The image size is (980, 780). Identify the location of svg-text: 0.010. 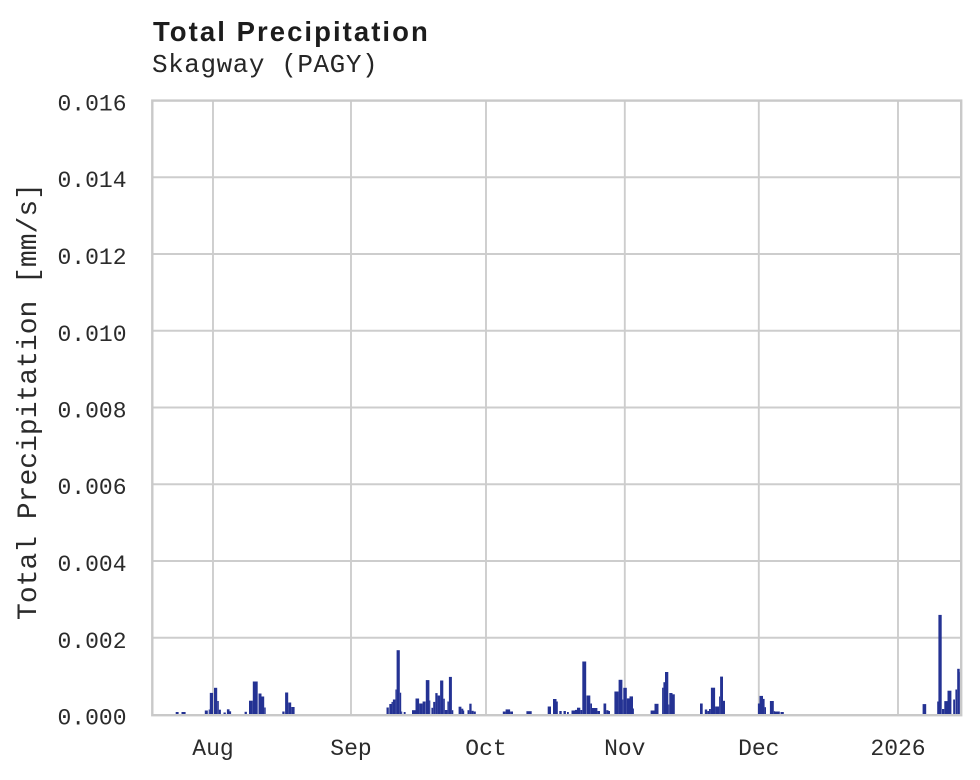
(91, 335).